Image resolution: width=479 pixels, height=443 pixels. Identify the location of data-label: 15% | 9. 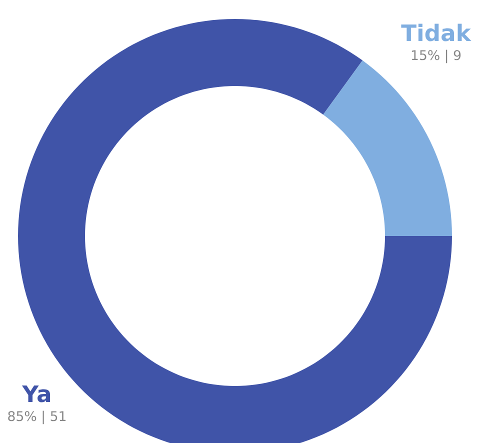
(436, 57).